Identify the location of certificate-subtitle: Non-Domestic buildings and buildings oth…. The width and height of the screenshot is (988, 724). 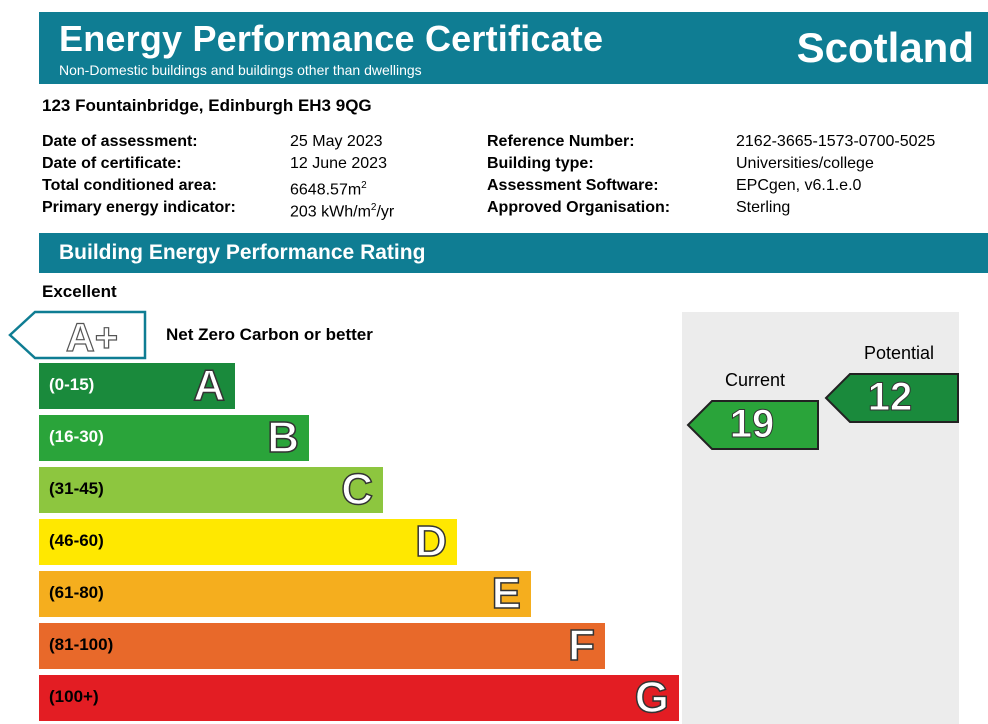
(240, 70).